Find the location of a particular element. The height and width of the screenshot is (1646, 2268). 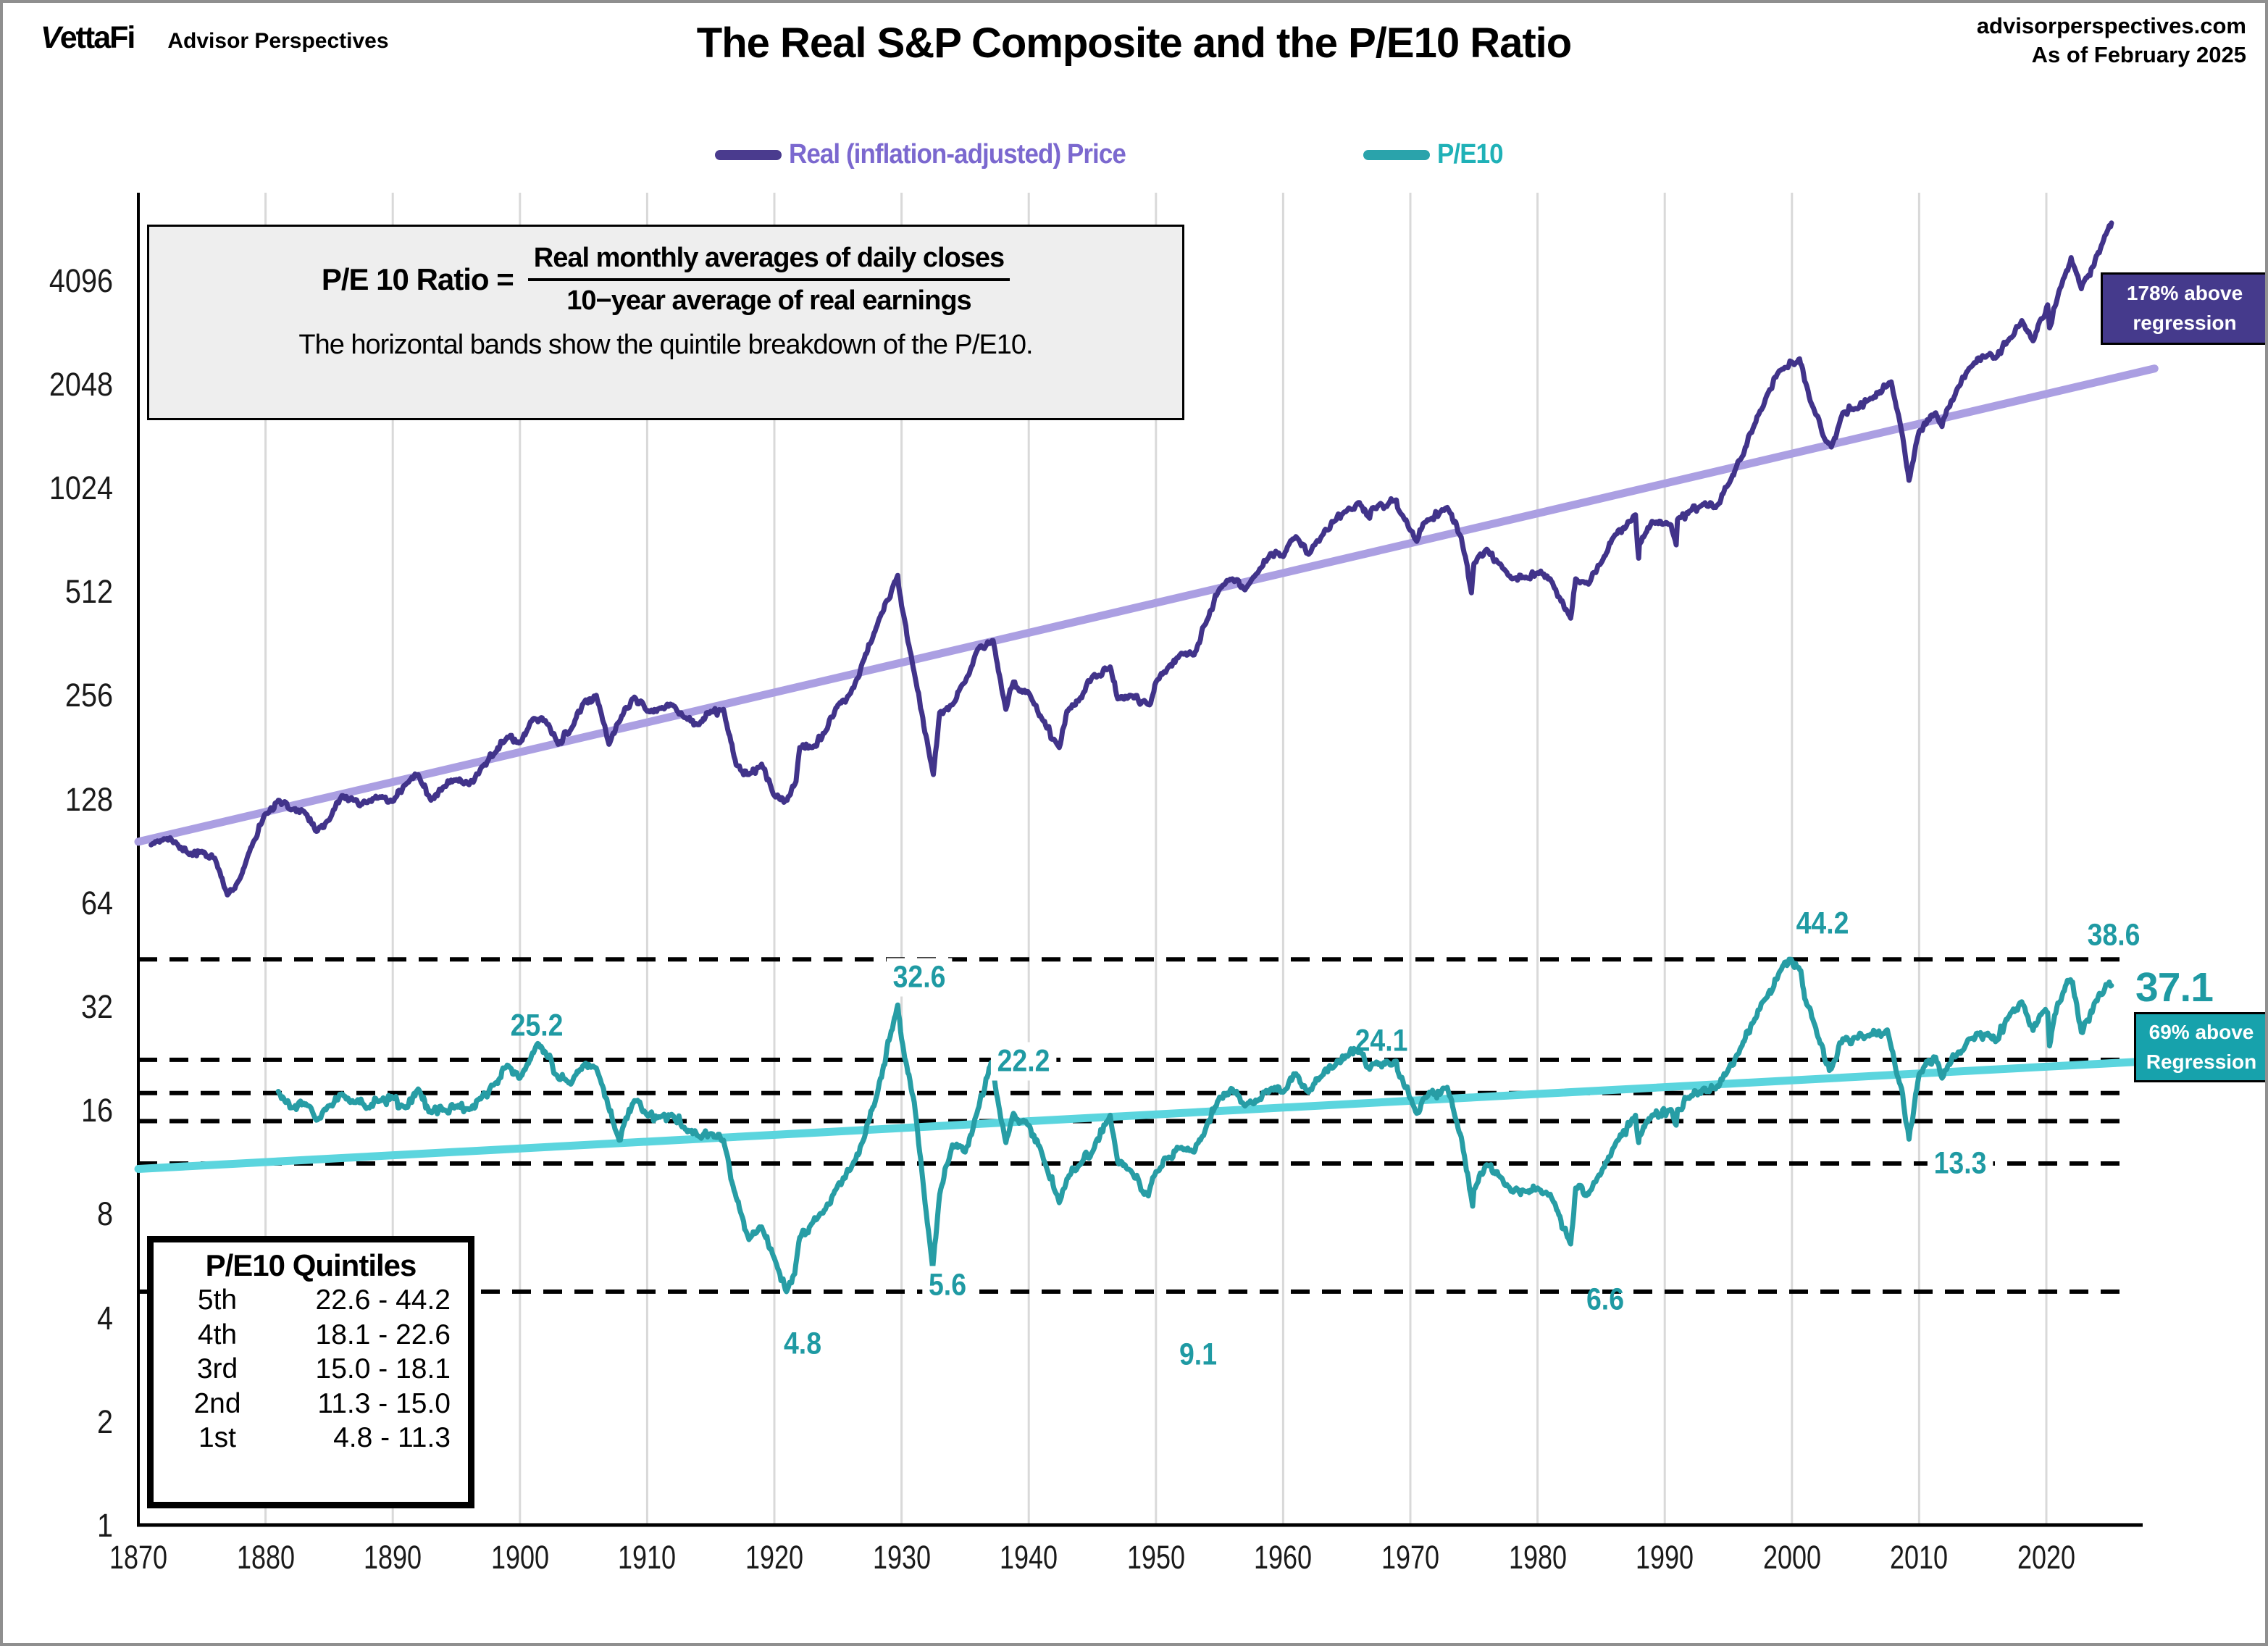

brand-subtitle: Advisor Perspectives is located at coordinates (278, 41).